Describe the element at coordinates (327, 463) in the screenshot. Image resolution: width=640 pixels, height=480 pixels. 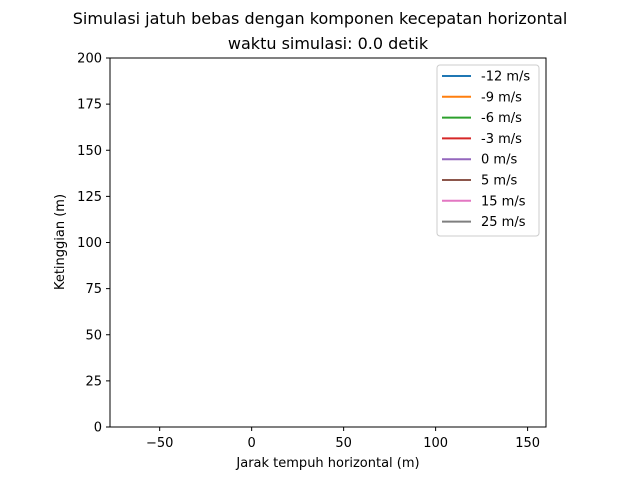
I see `x-axis-label: Jarak tempuh horizontal (m)` at that location.